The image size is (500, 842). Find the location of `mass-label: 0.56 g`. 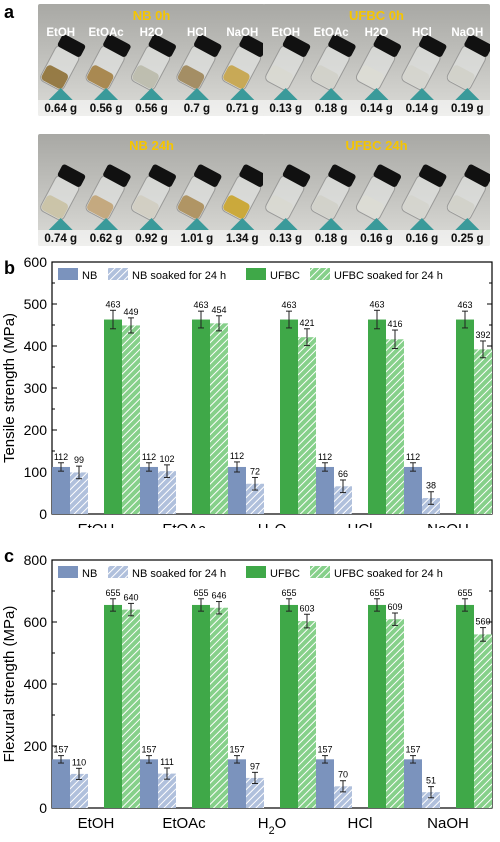

mass-label: 0.56 g is located at coordinates (106, 109).